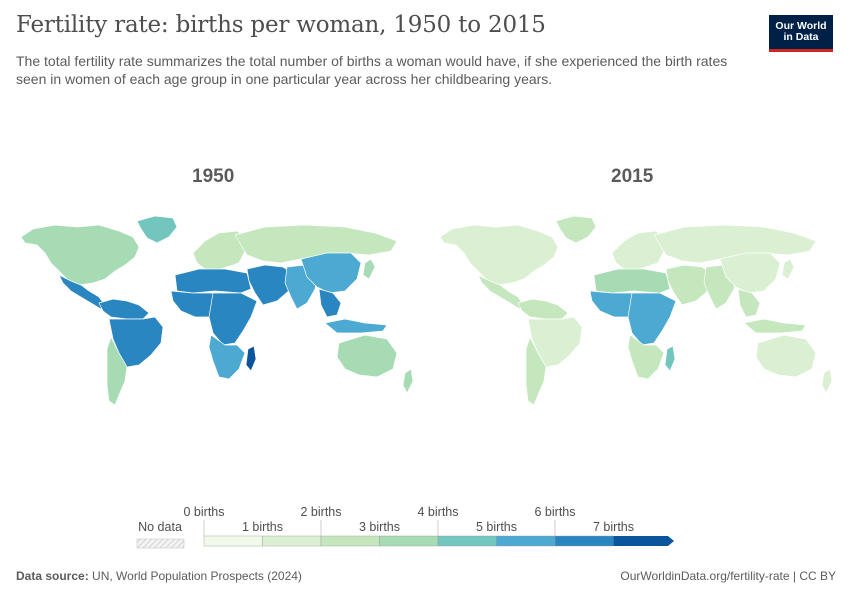  I want to click on legend-no-data-swatch, so click(160, 543).